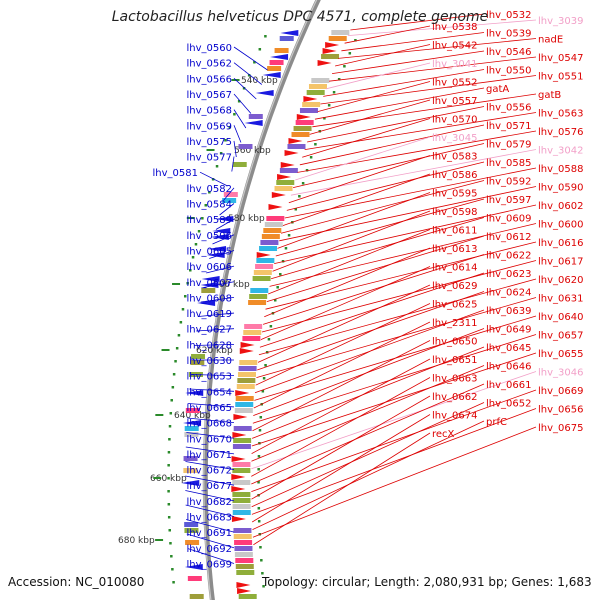 The height and width of the screenshot is (600, 600). Describe the element at coordinates (454, 157) in the screenshot. I see `gene-label-right: lhv_0583` at that location.